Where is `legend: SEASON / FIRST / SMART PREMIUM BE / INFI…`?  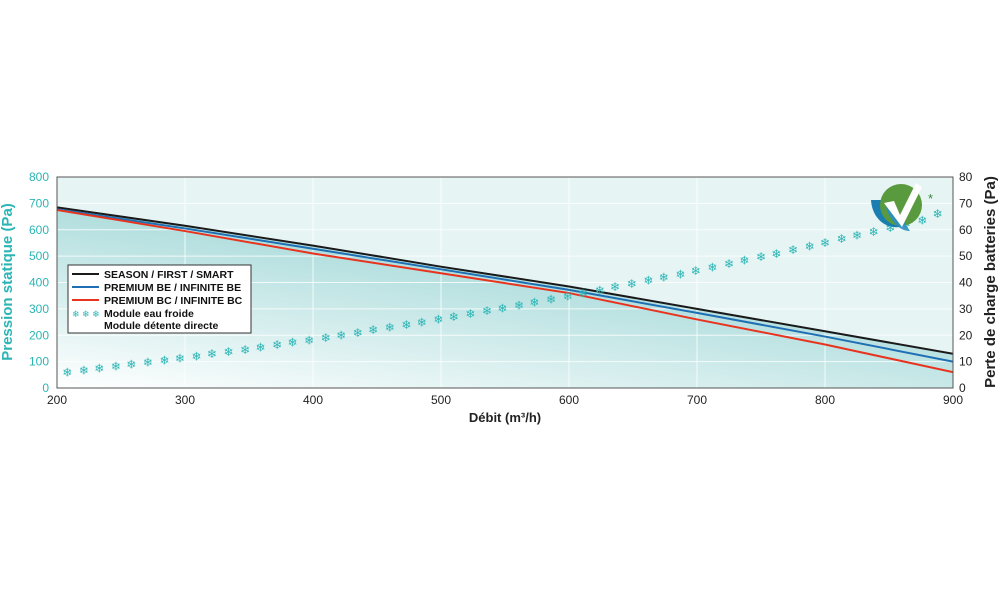
legend: SEASON / FIRST / SMART PREMIUM BE / INFI… is located at coordinates (159, 299).